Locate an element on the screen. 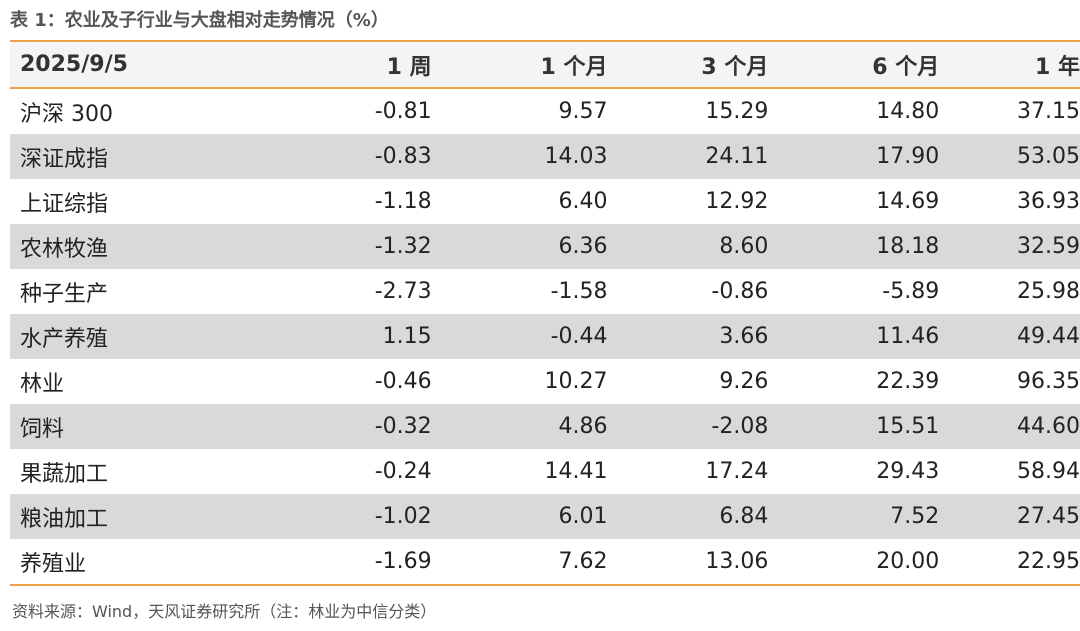 The image size is (1080, 631). value-cell: 7.52 is located at coordinates (854, 516).